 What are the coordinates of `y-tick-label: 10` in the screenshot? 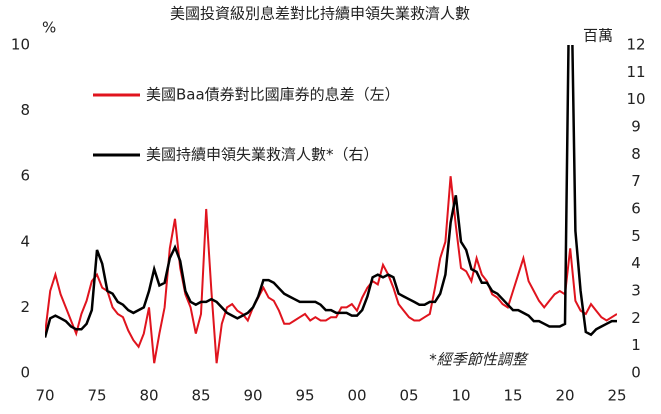 It's located at (20, 45).